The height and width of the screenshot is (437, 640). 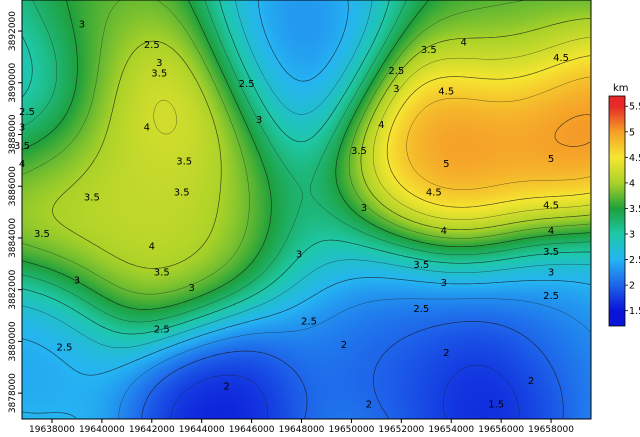 What do you see at coordinates (13, 134) in the screenshot?
I see `y-tick-label: 3888000` at bounding box center [13, 134].